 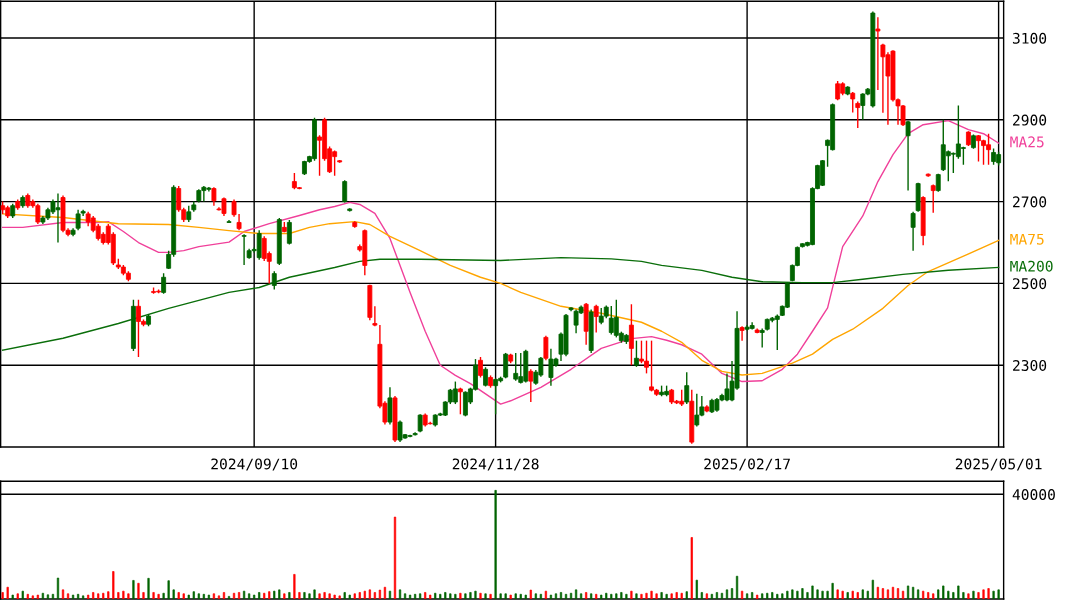 I want to click on y-tick-label: 40000, so click(x=1033, y=495).